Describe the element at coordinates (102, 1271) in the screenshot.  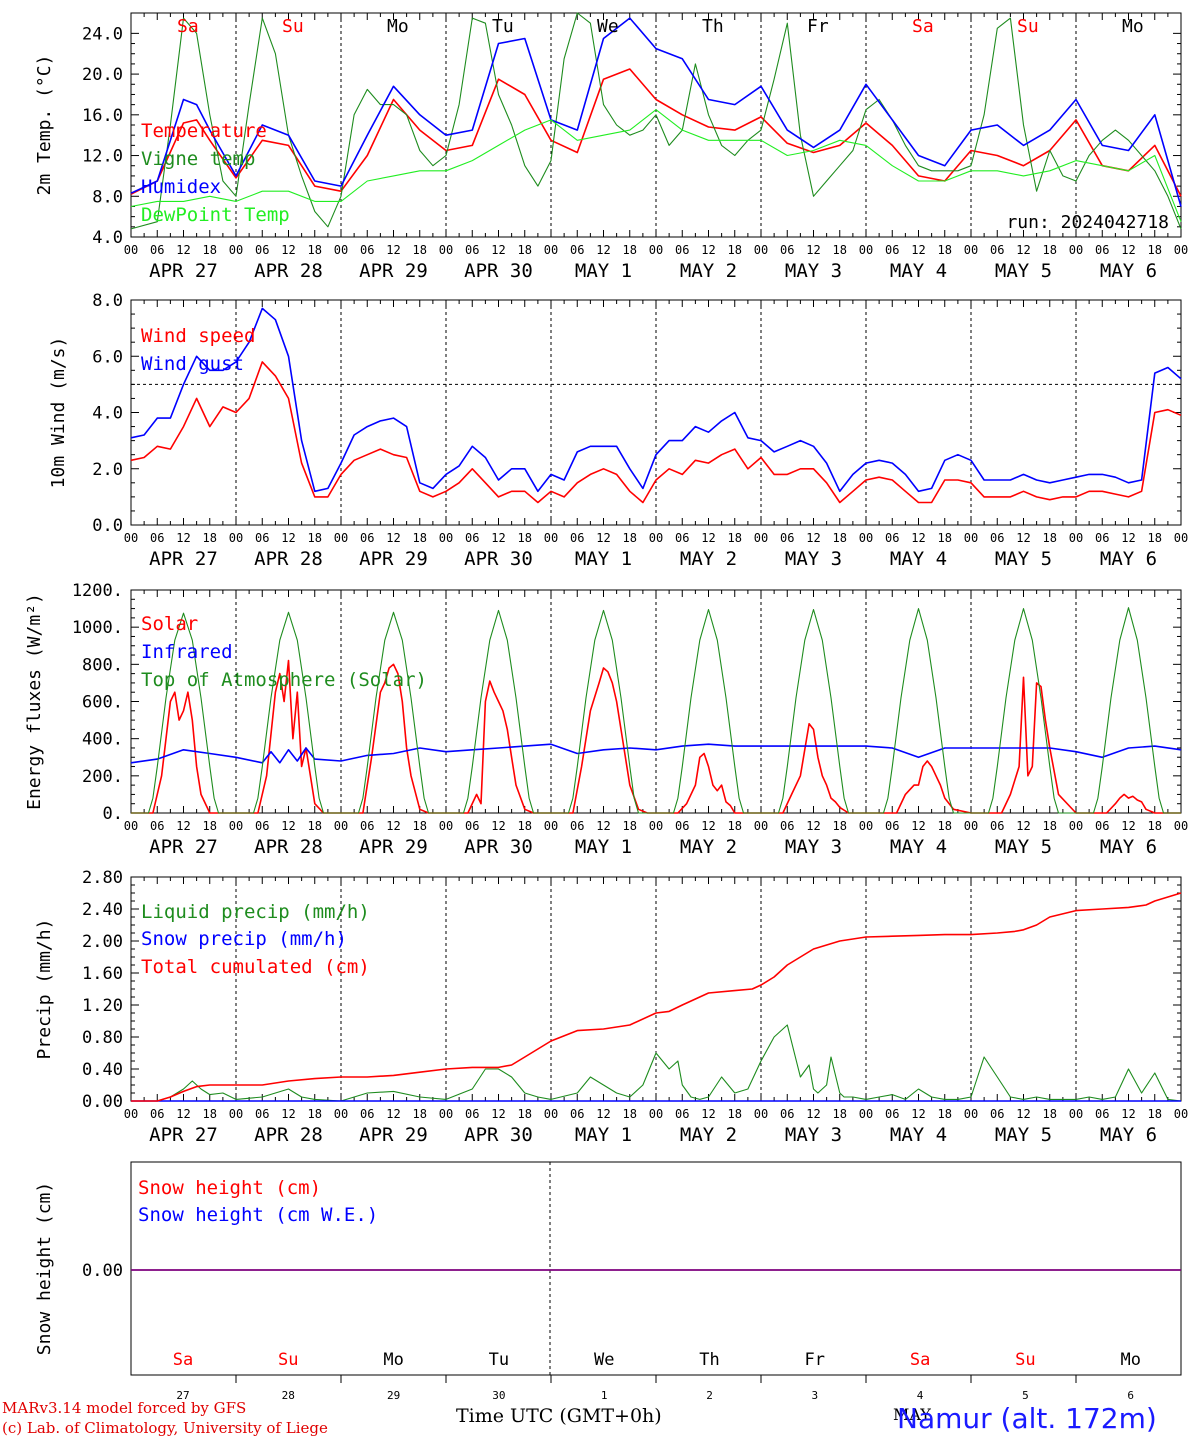
I see `panel-5-y-tick-label: 0.00` at that location.